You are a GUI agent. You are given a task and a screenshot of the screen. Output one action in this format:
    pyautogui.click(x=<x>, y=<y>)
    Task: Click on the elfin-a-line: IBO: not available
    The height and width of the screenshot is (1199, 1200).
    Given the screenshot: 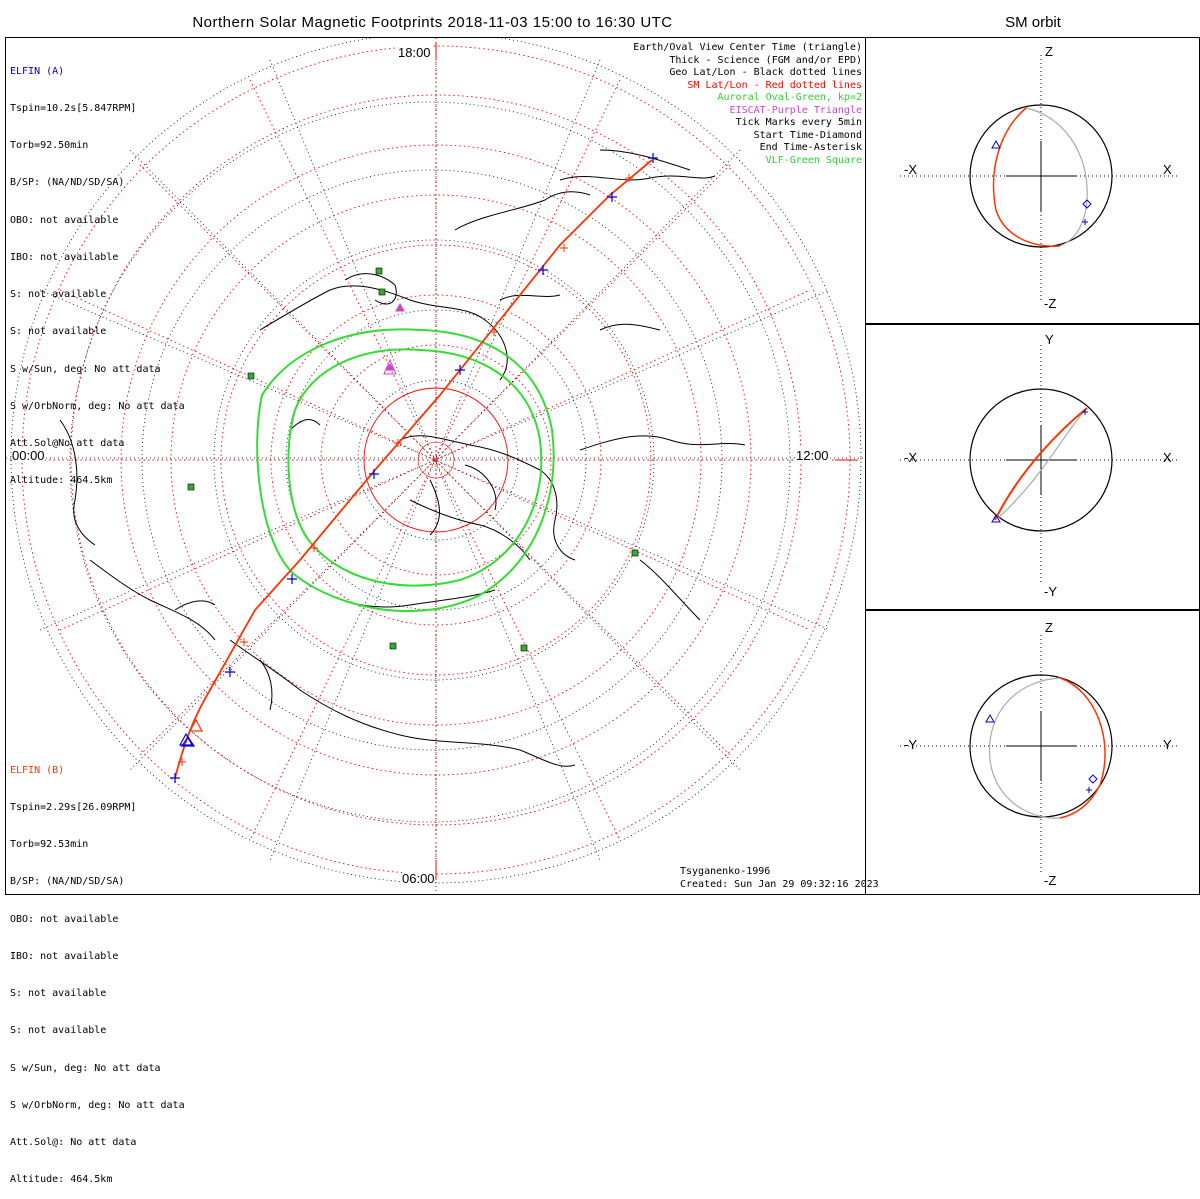 What is the action you would take?
    pyautogui.click(x=64, y=257)
    